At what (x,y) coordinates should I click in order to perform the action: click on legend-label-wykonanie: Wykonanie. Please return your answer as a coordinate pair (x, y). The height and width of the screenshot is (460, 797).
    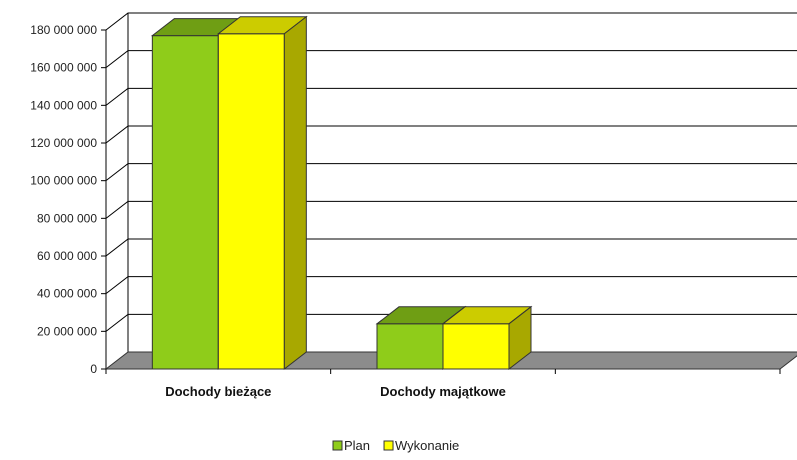
    Looking at the image, I should click on (427, 445).